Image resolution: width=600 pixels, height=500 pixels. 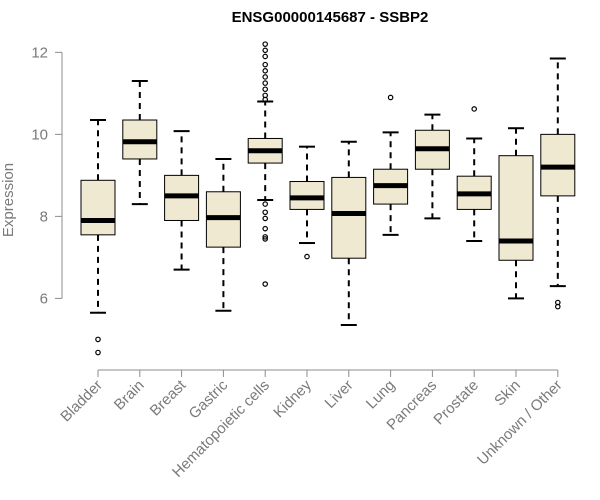 I want to click on y-tick-label: 10, so click(x=39, y=134).